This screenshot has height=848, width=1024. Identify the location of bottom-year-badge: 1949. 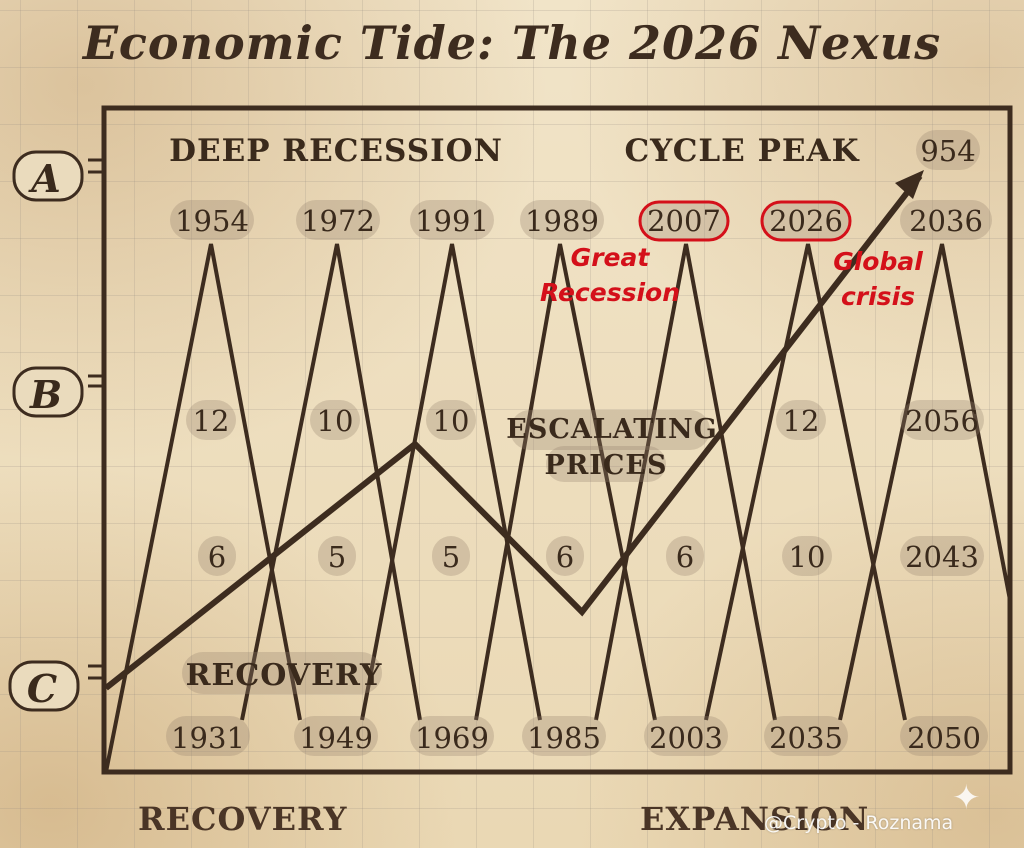
(336, 736).